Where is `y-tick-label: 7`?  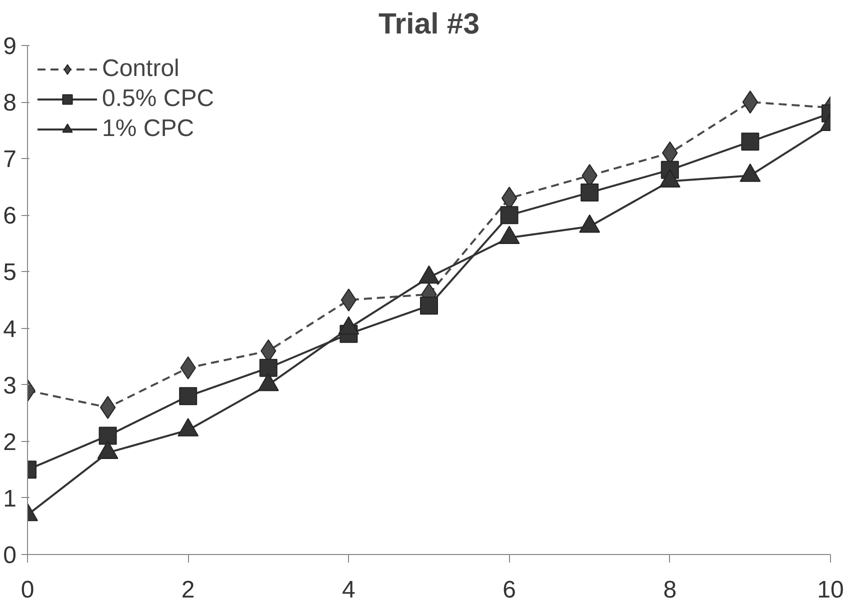
y-tick-label: 7 is located at coordinates (10, 160).